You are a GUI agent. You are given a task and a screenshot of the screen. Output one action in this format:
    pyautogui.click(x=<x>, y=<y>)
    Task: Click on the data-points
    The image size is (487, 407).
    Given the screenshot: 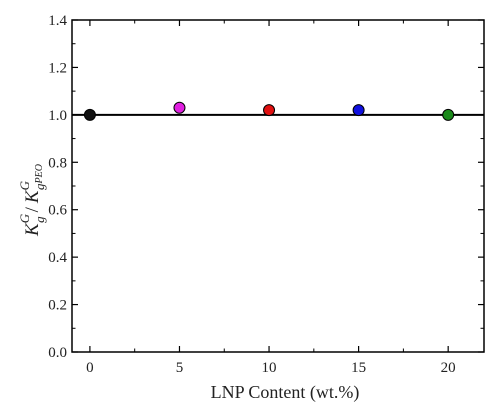 What is the action you would take?
    pyautogui.click(x=269, y=111)
    